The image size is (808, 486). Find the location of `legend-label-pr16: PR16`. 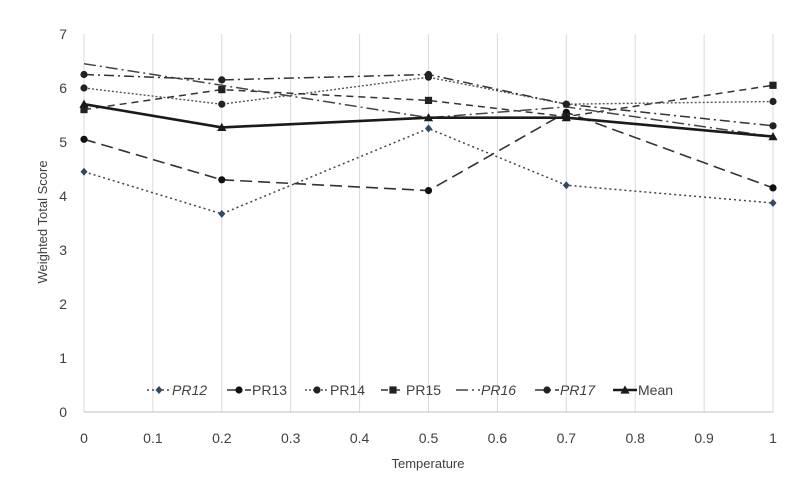

legend-label-pr16: PR16 is located at coordinates (498, 390).